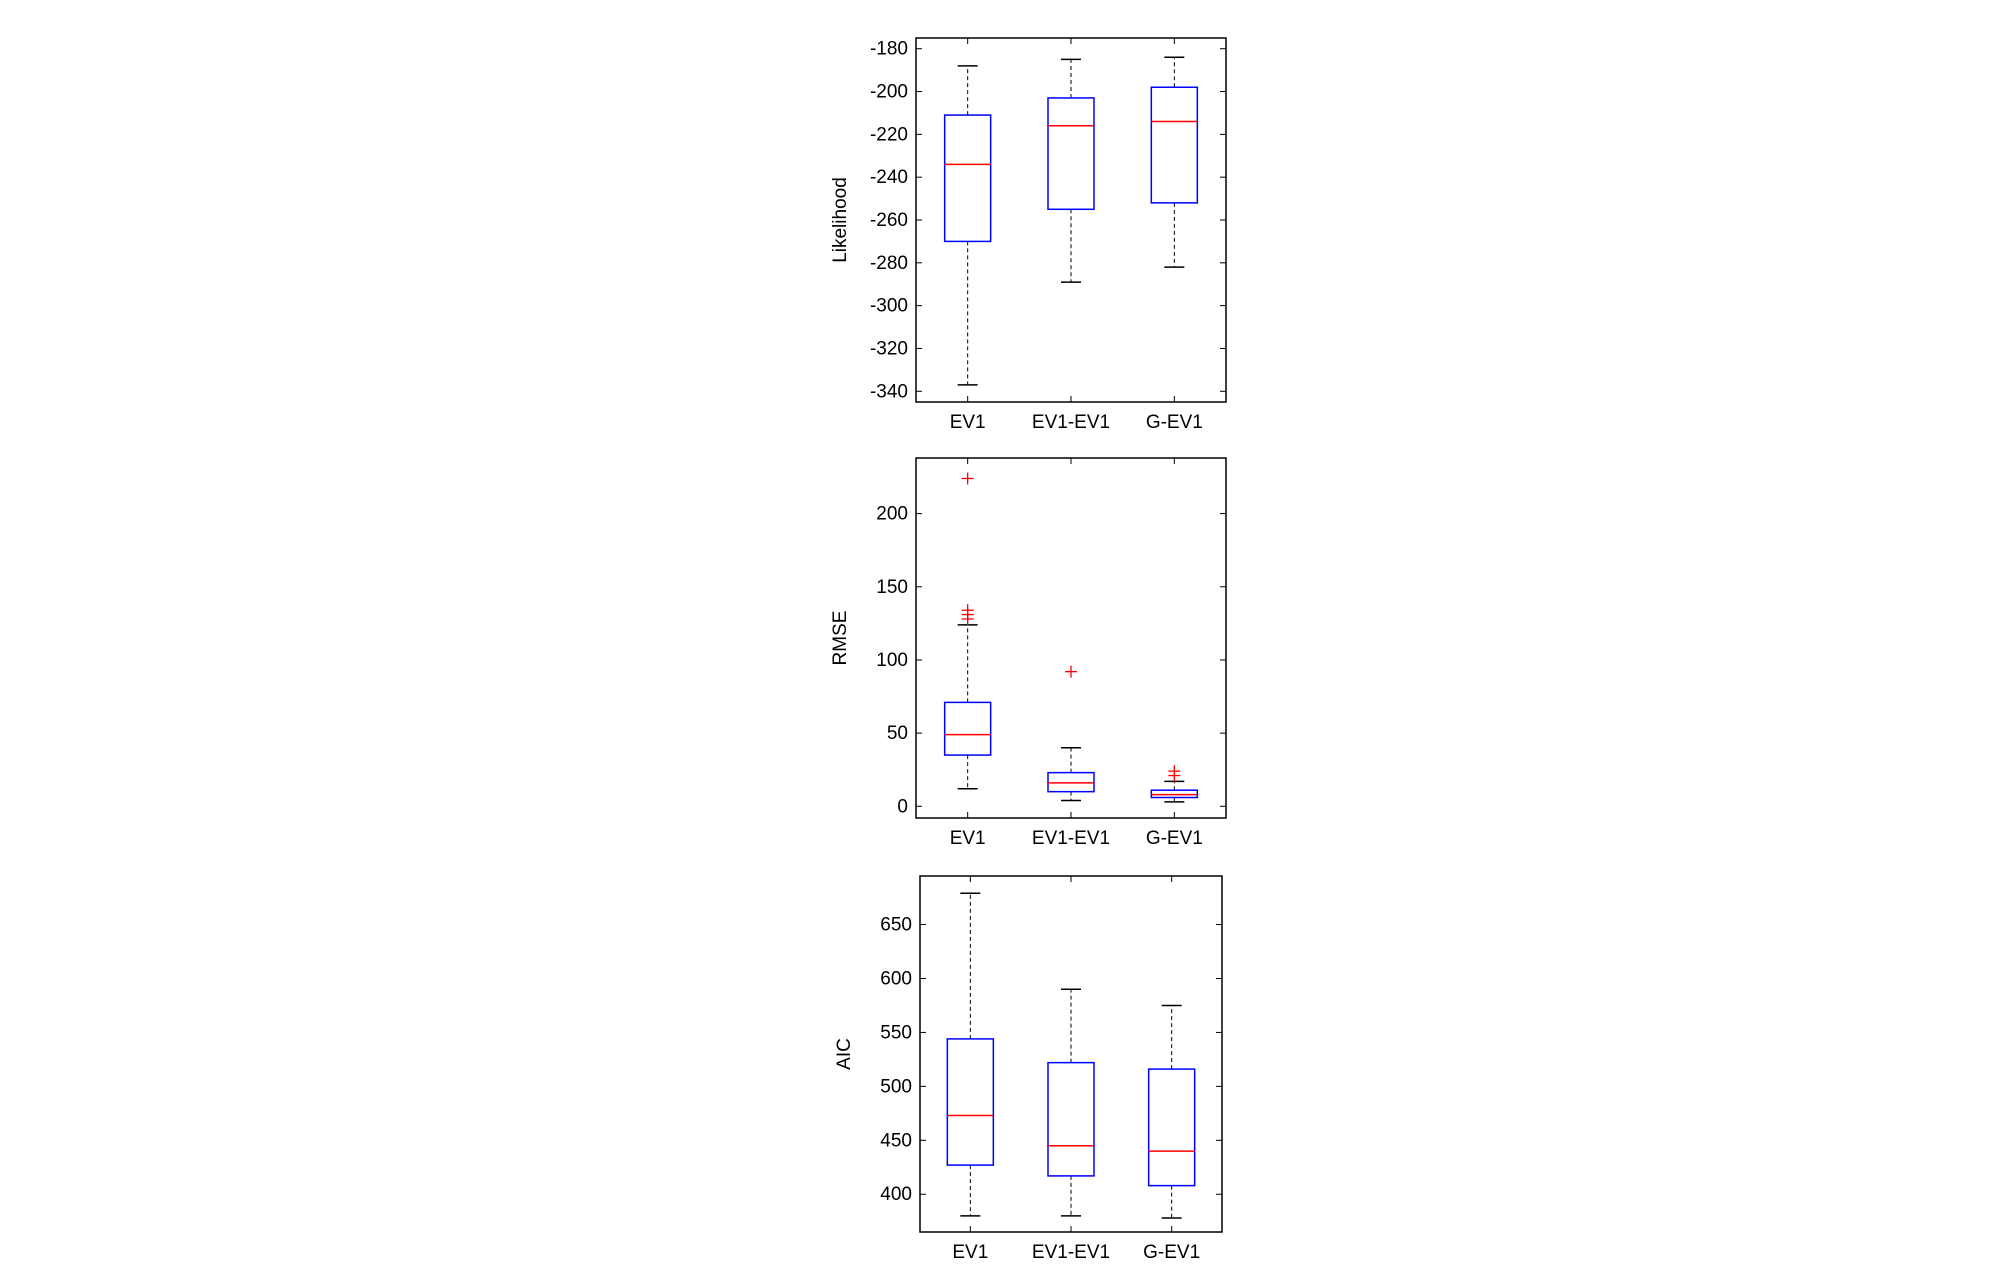 The height and width of the screenshot is (1266, 2008). I want to click on rmse-ytick-label: 150, so click(892, 587).